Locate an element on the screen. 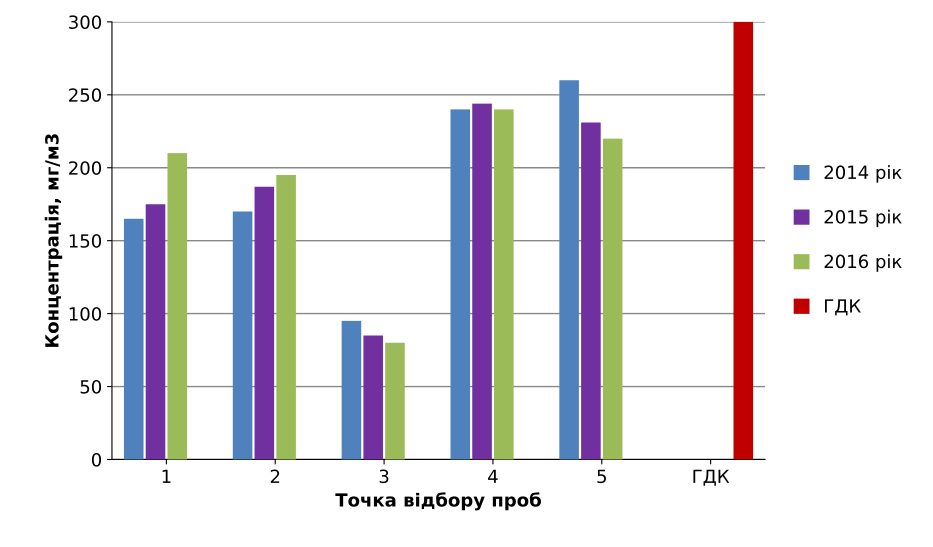 This screenshot has height=547, width=933. y-tick-label: 250 is located at coordinates (85, 95).